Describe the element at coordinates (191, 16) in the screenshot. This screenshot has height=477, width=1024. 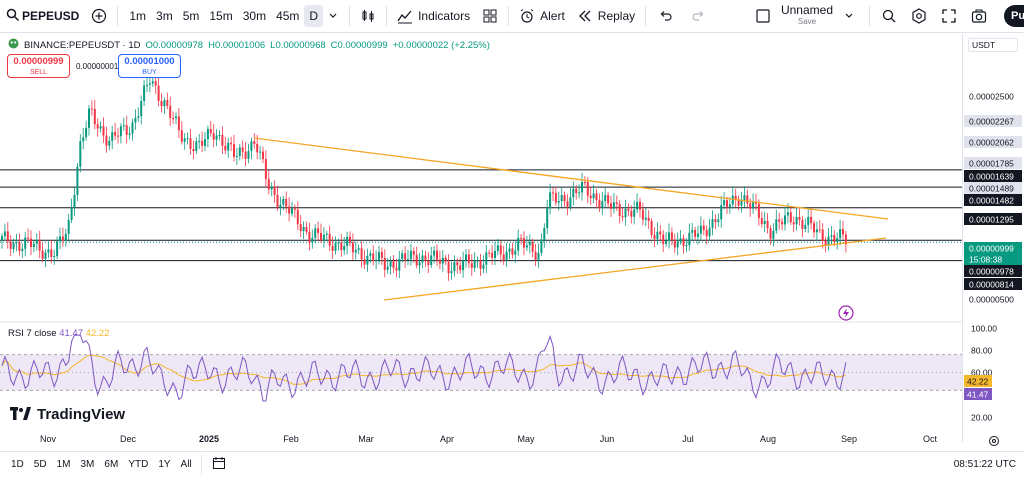
I see `timeframe-5m: 5m` at that location.